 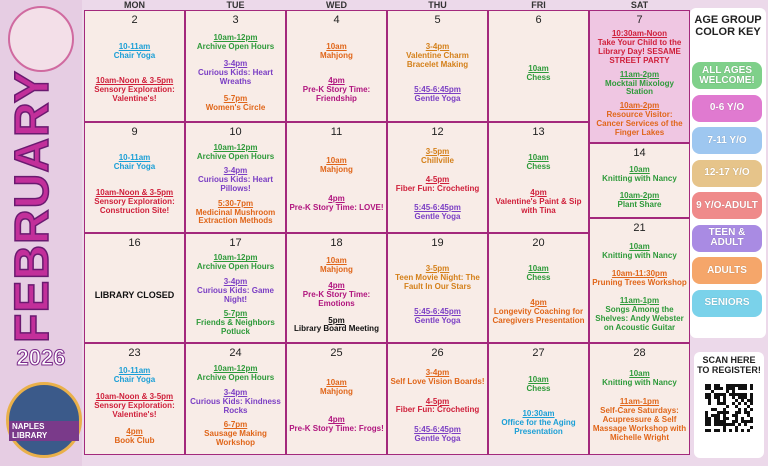 What do you see at coordinates (134, 55) in the screenshot?
I see `event-title: Chair Yoga` at bounding box center [134, 55].